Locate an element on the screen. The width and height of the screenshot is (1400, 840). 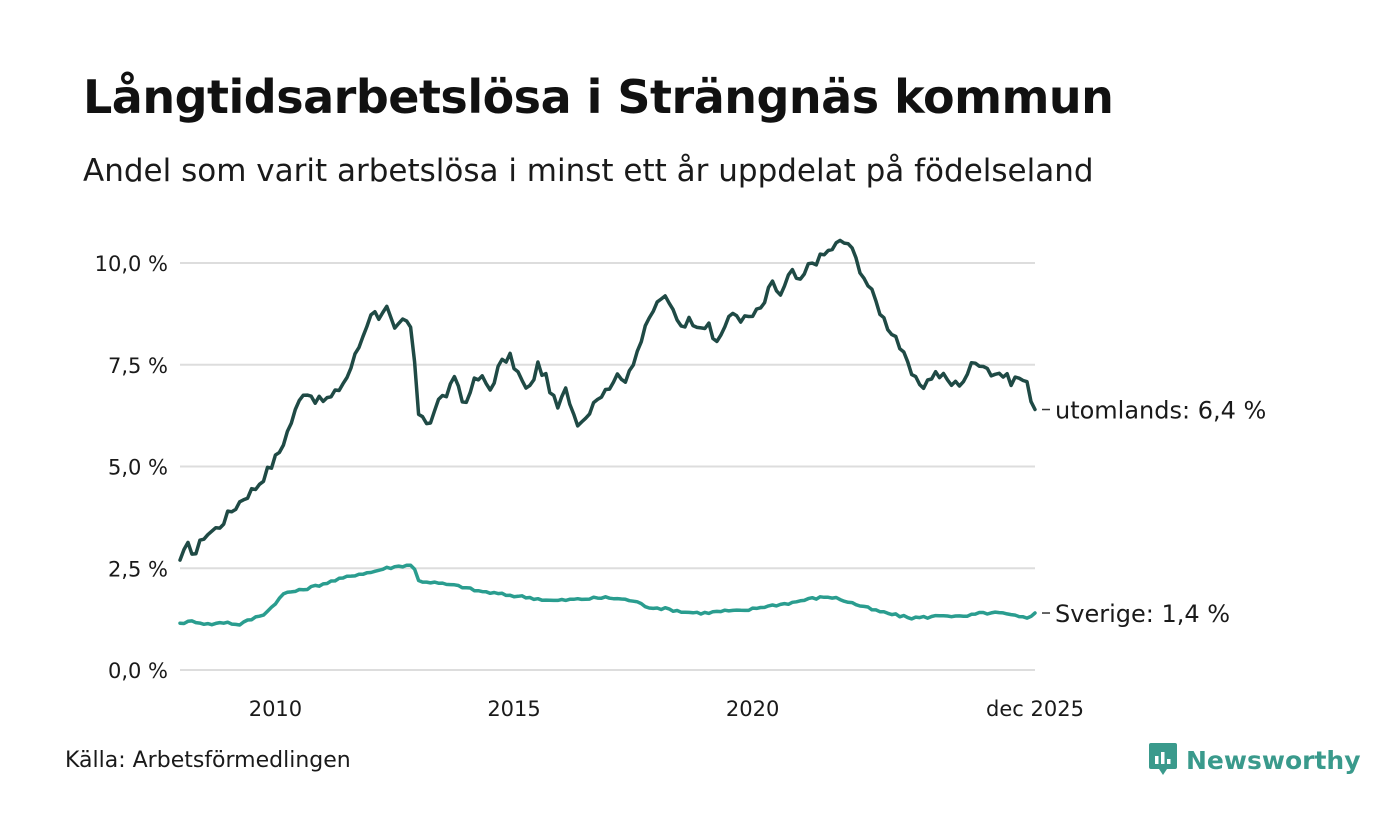
newsworthy-logo: Newsworthy is located at coordinates (1254, 760).